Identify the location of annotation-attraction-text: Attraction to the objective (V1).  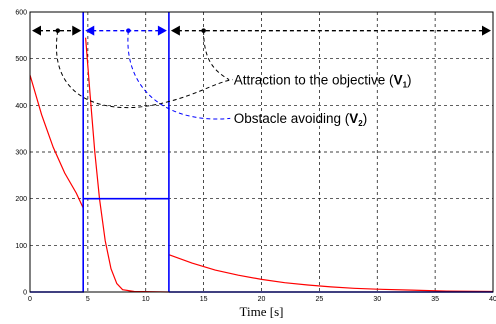
(323, 80).